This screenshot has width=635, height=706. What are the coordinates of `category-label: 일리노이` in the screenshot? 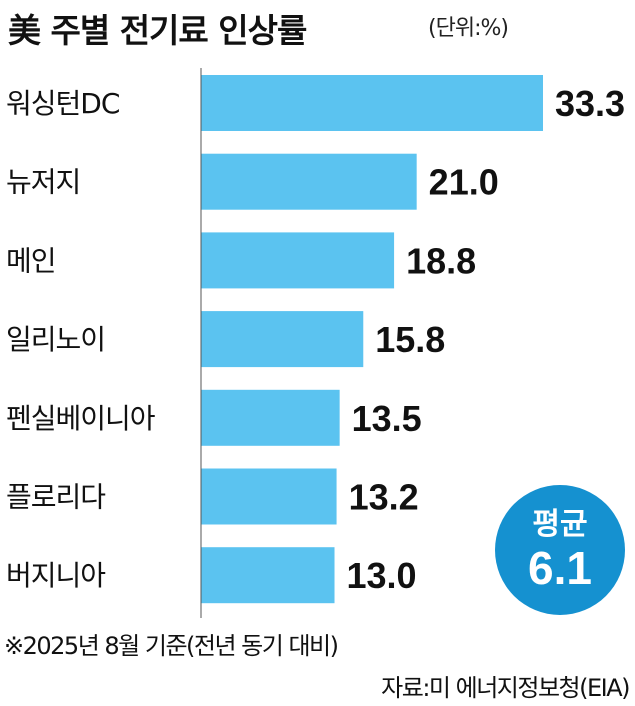 It's located at (55, 339).